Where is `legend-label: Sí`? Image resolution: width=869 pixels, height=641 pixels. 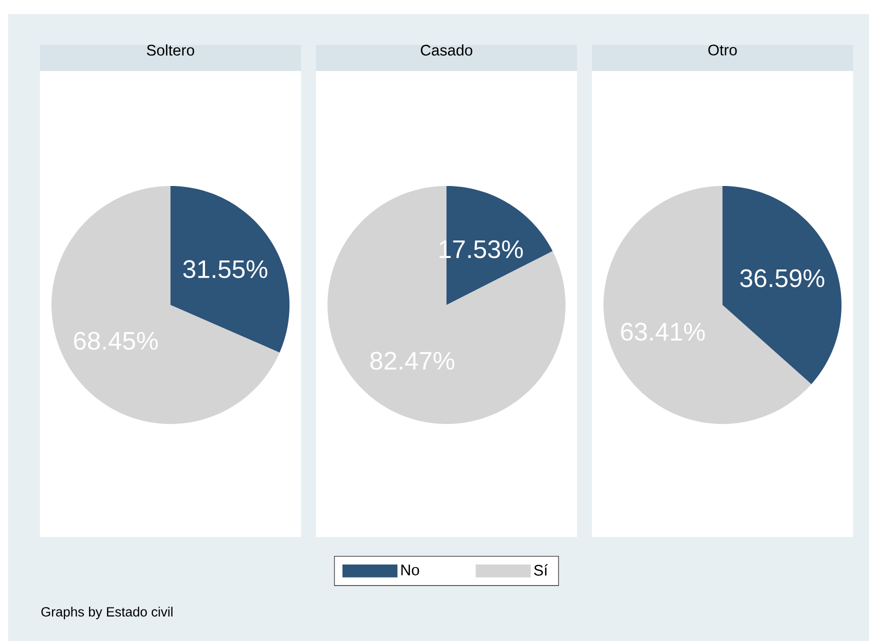 legend-label: Sí is located at coordinates (541, 570).